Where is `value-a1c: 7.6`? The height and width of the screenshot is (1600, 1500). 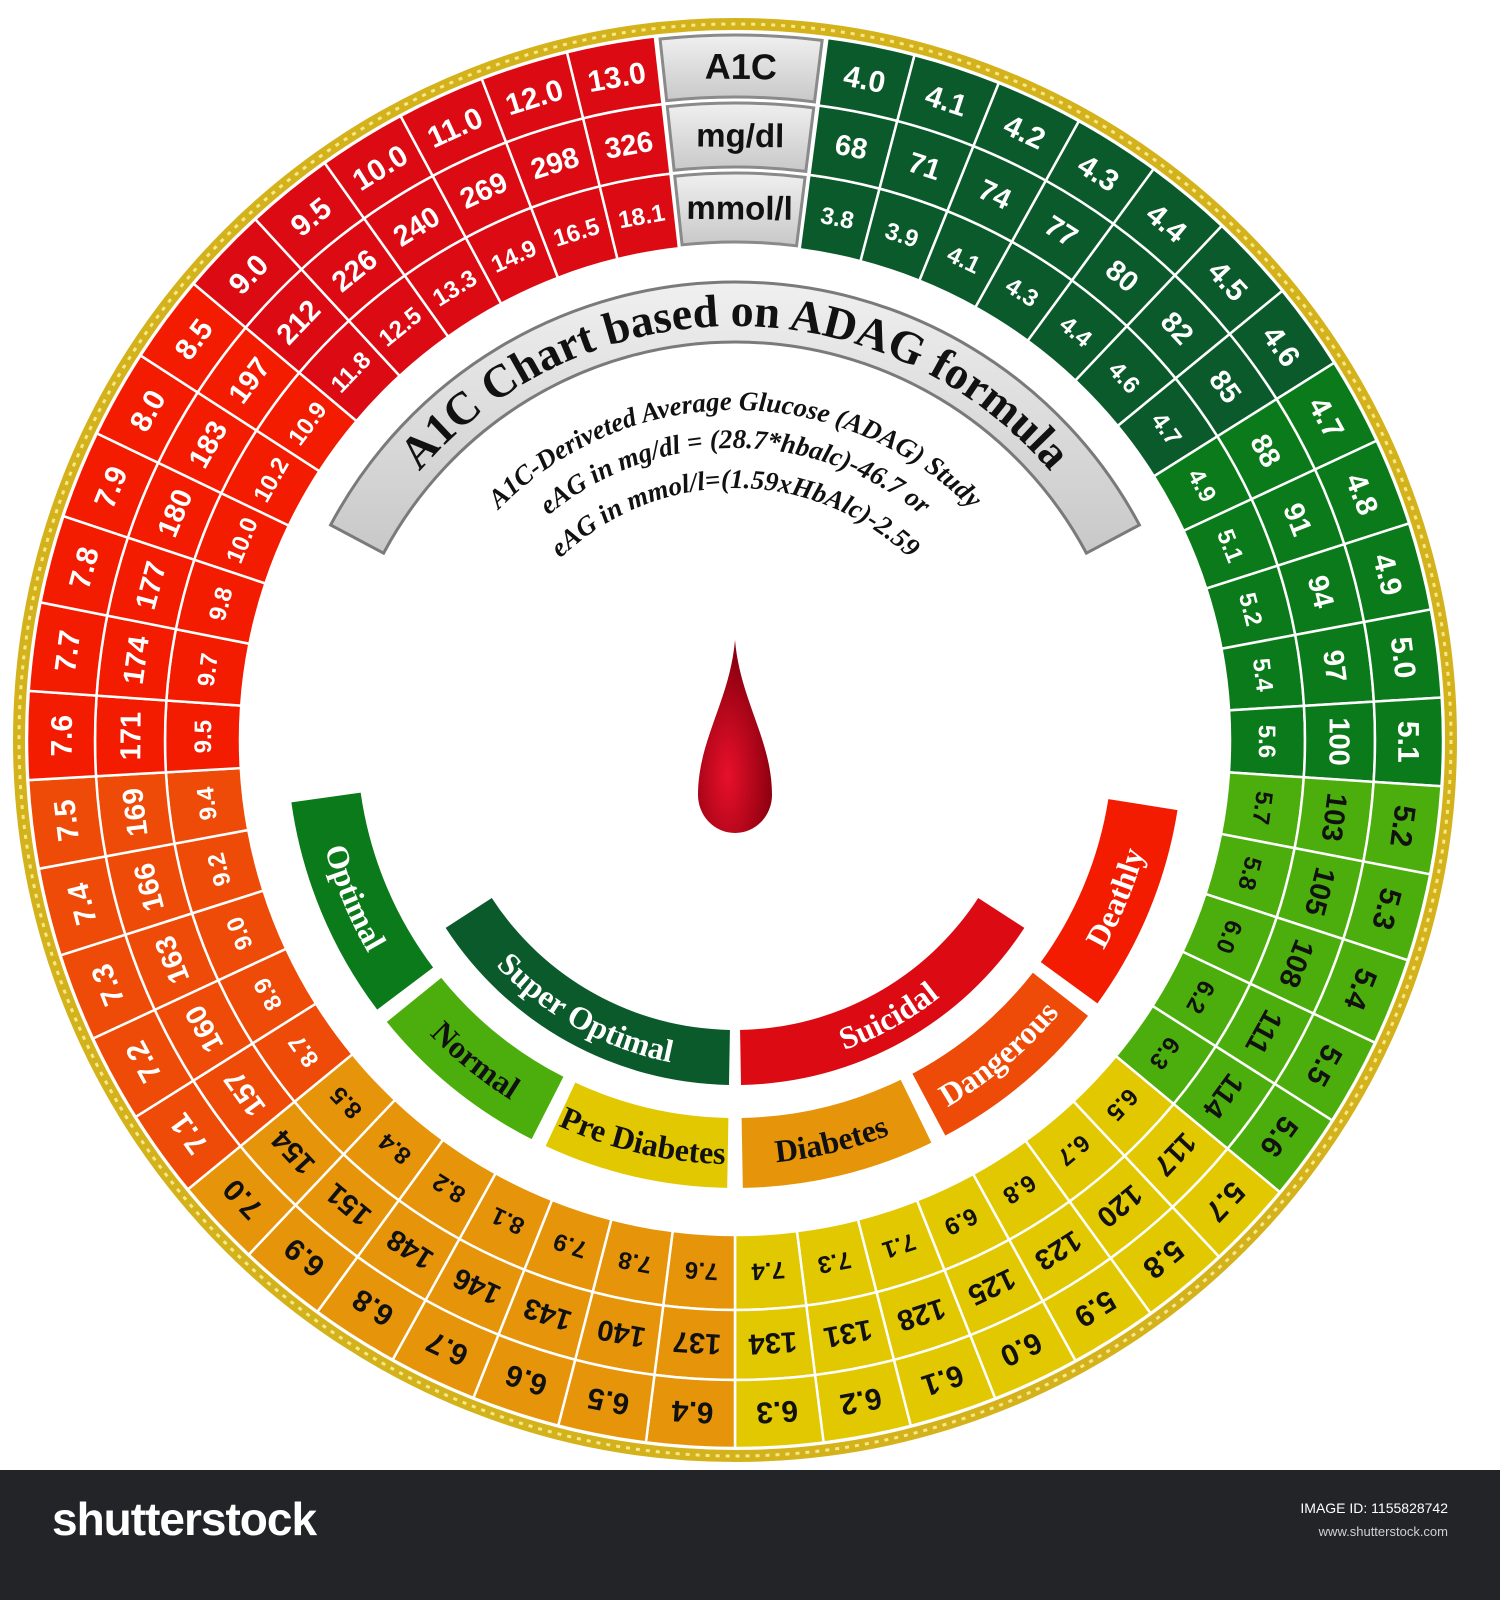
value-a1c: 7.6 is located at coordinates (62, 736).